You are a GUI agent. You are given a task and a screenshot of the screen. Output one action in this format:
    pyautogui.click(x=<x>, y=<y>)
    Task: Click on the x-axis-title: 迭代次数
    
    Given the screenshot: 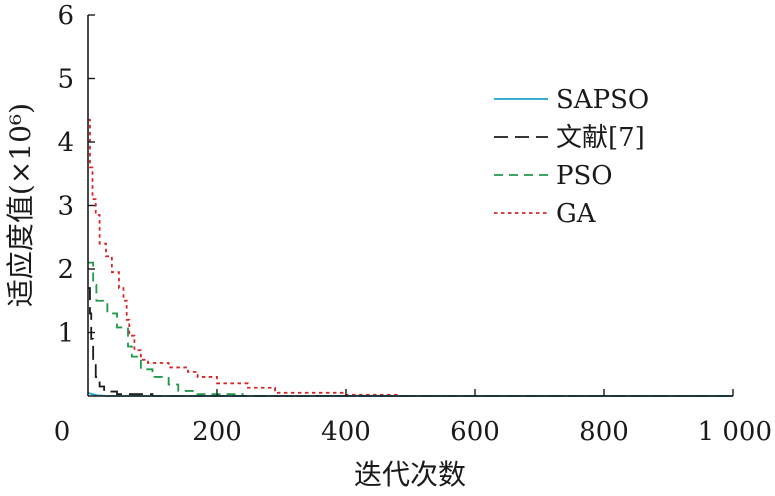 What is the action you would take?
    pyautogui.click(x=410, y=474)
    